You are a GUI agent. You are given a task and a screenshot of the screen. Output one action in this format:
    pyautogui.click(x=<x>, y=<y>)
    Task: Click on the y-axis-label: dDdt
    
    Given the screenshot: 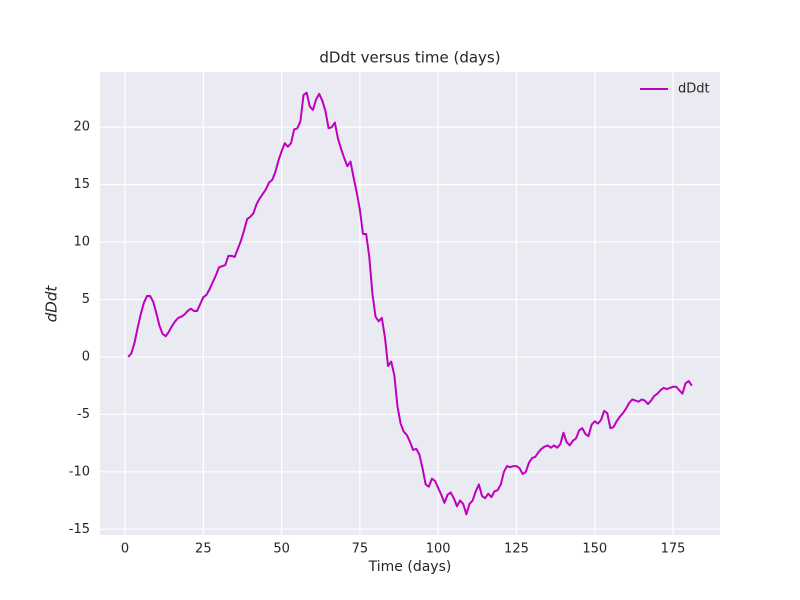 What is the action you would take?
    pyautogui.click(x=52, y=304)
    